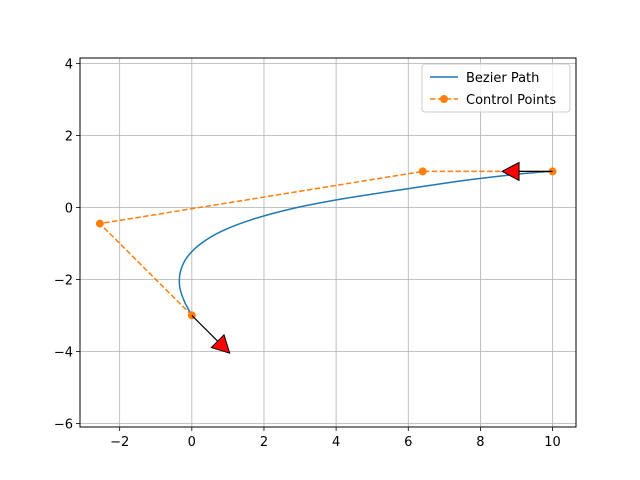  Describe the element at coordinates (63, 424) in the screenshot. I see `y-tick-label: −6` at that location.